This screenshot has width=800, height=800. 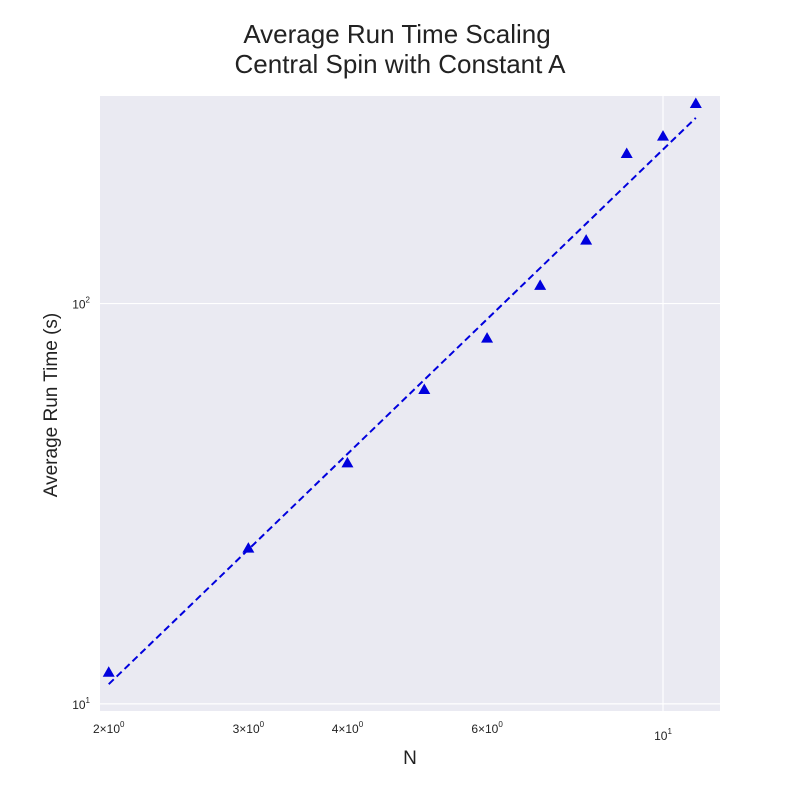 I want to click on y-tick-label: 10¹, so click(x=81, y=704).